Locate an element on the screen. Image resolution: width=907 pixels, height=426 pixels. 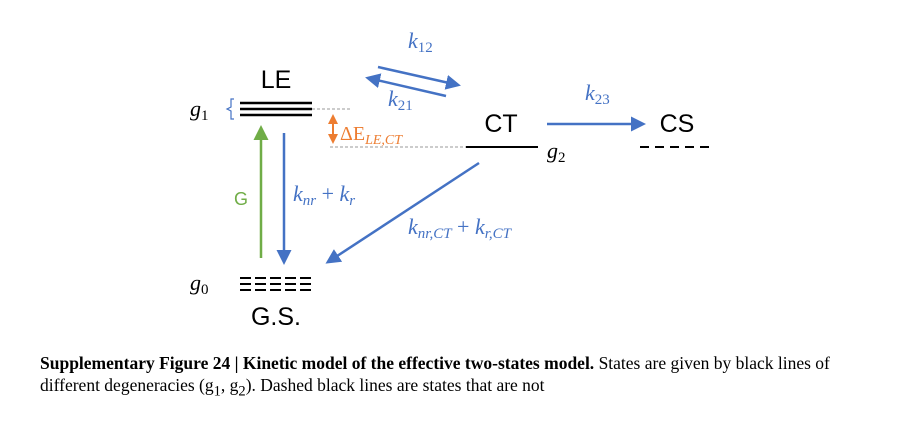
caption-text-mid: , g is located at coordinates (229, 385).